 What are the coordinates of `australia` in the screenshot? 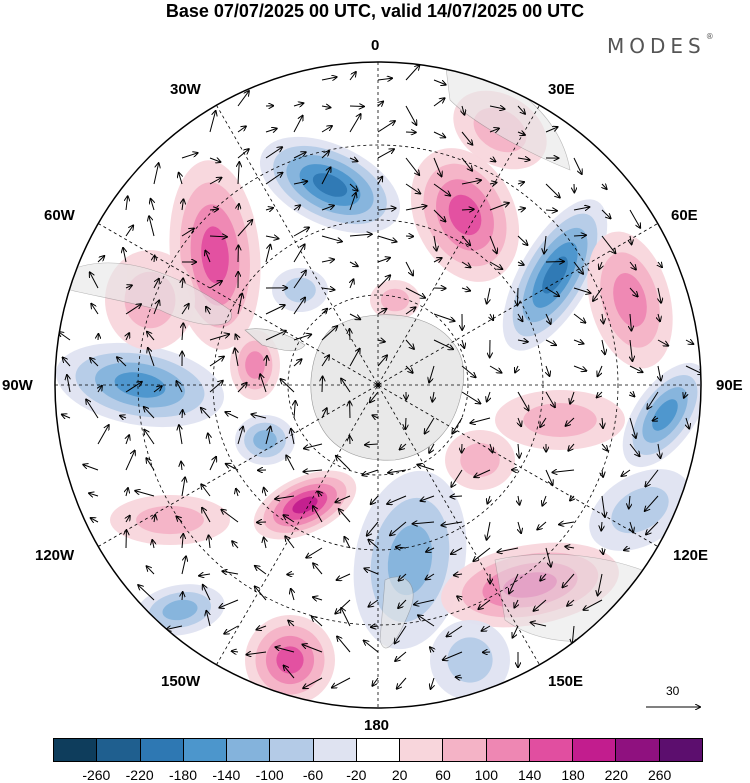 It's located at (587, 597).